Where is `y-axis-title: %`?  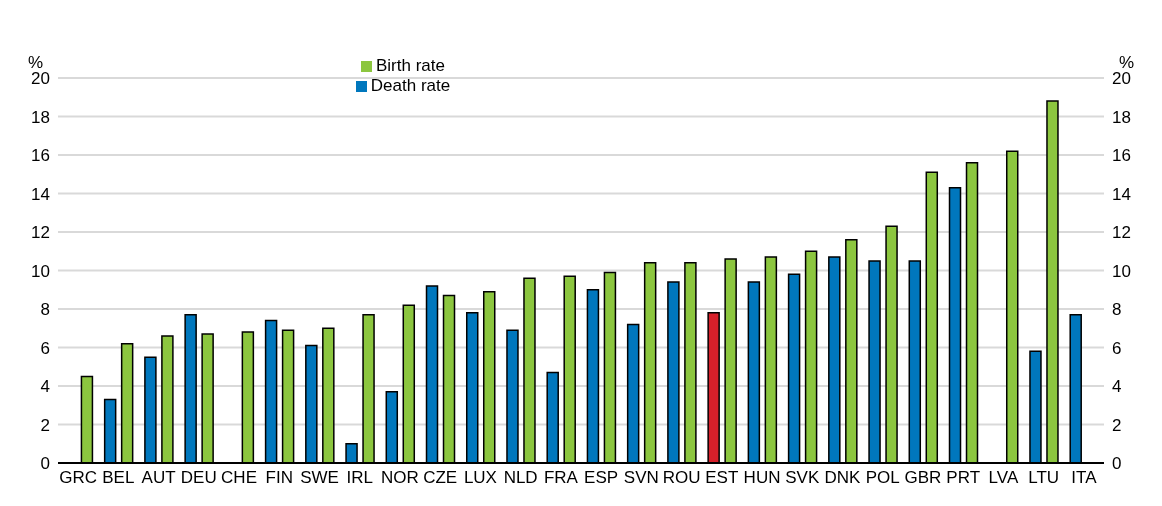
y-axis-title: % is located at coordinates (35, 62).